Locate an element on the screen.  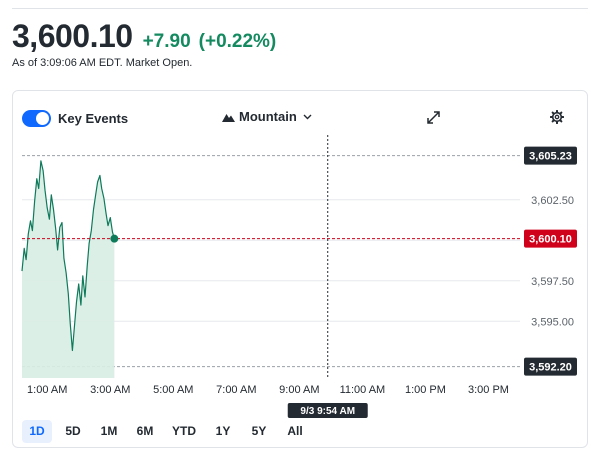
y-tick-label: 3,595.00 is located at coordinates (552, 322).